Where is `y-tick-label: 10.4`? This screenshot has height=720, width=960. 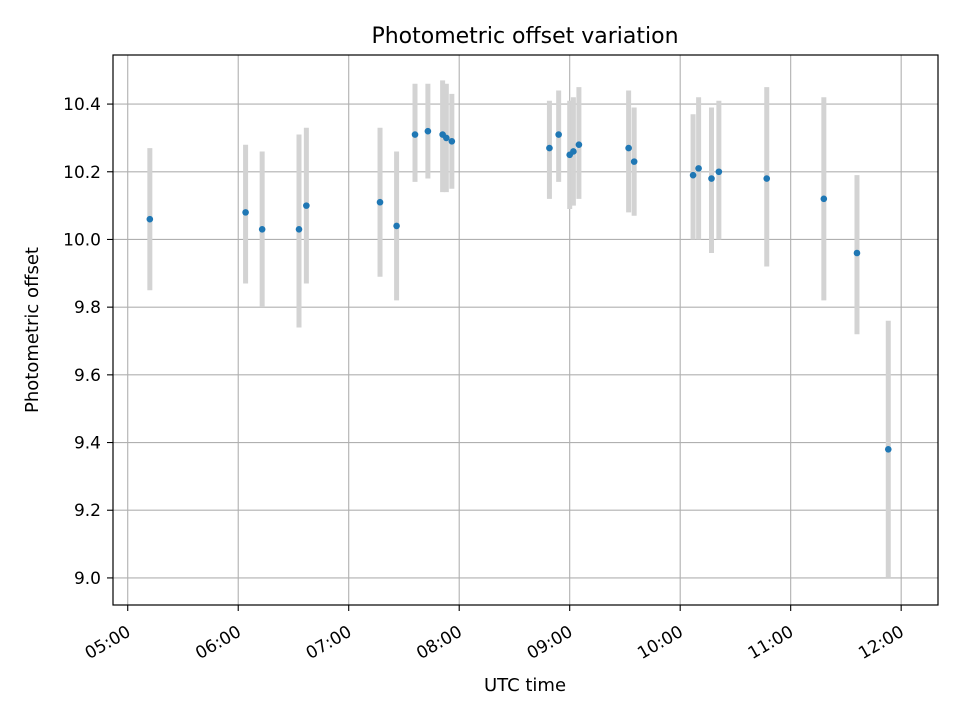
y-tick-label: 10.4 is located at coordinates (82, 105).